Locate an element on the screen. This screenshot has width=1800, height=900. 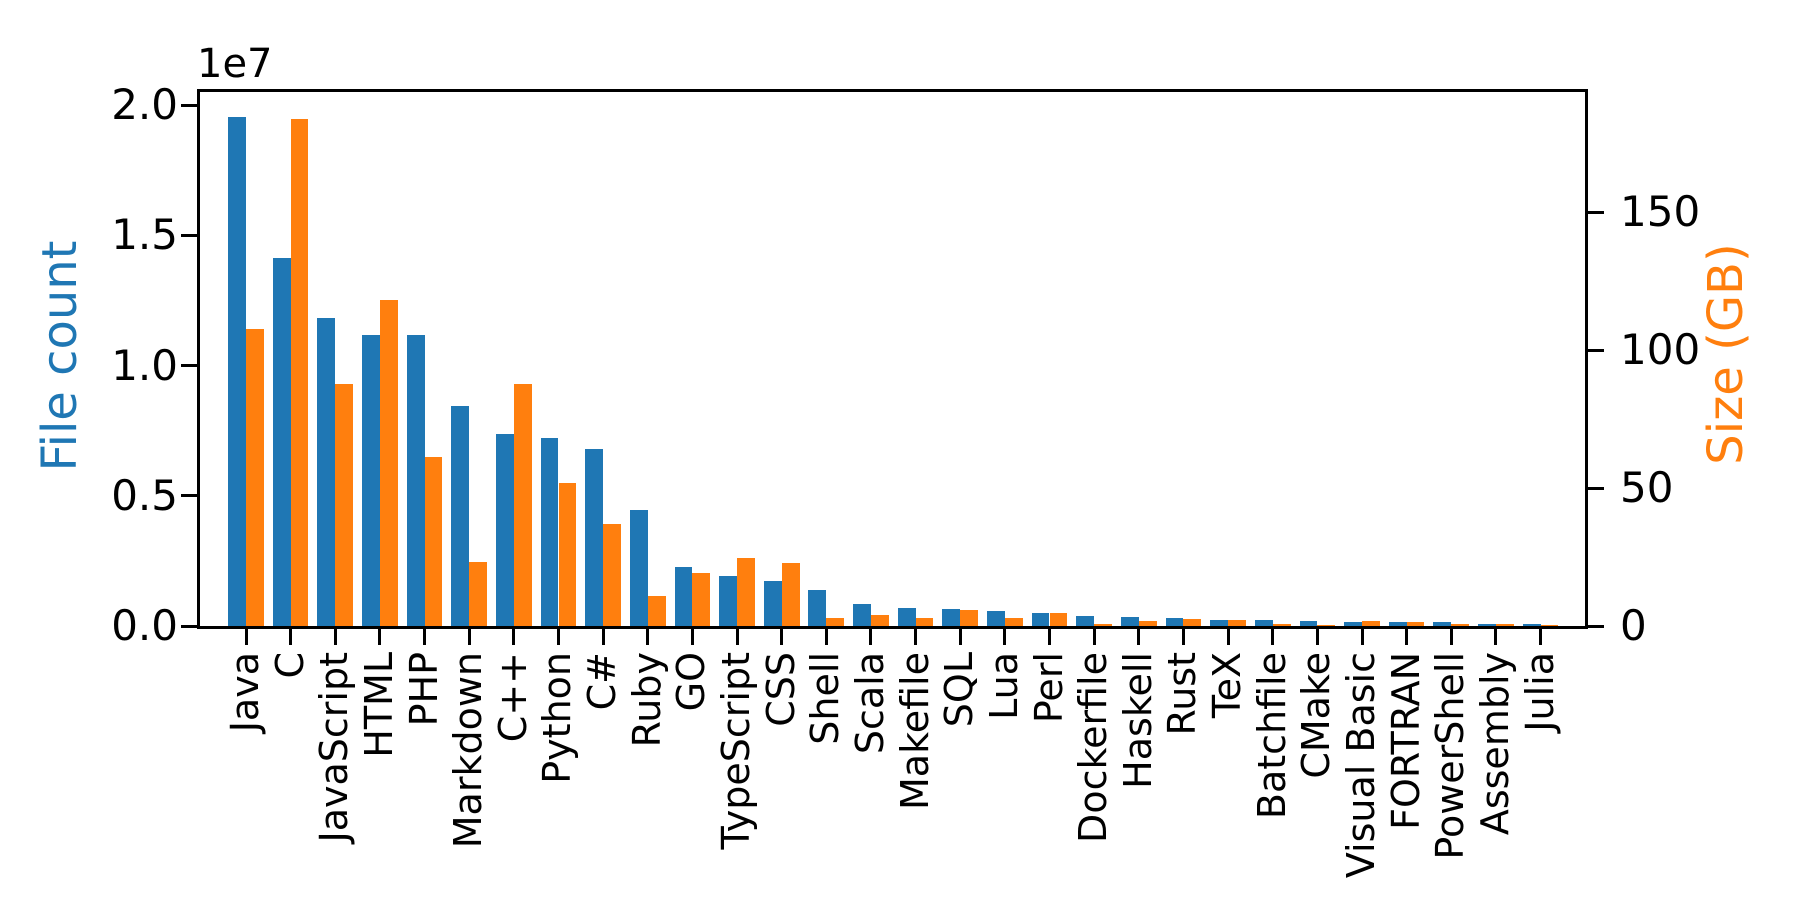
x-tick-label-wrap: TeX is located at coordinates (1227, 687).